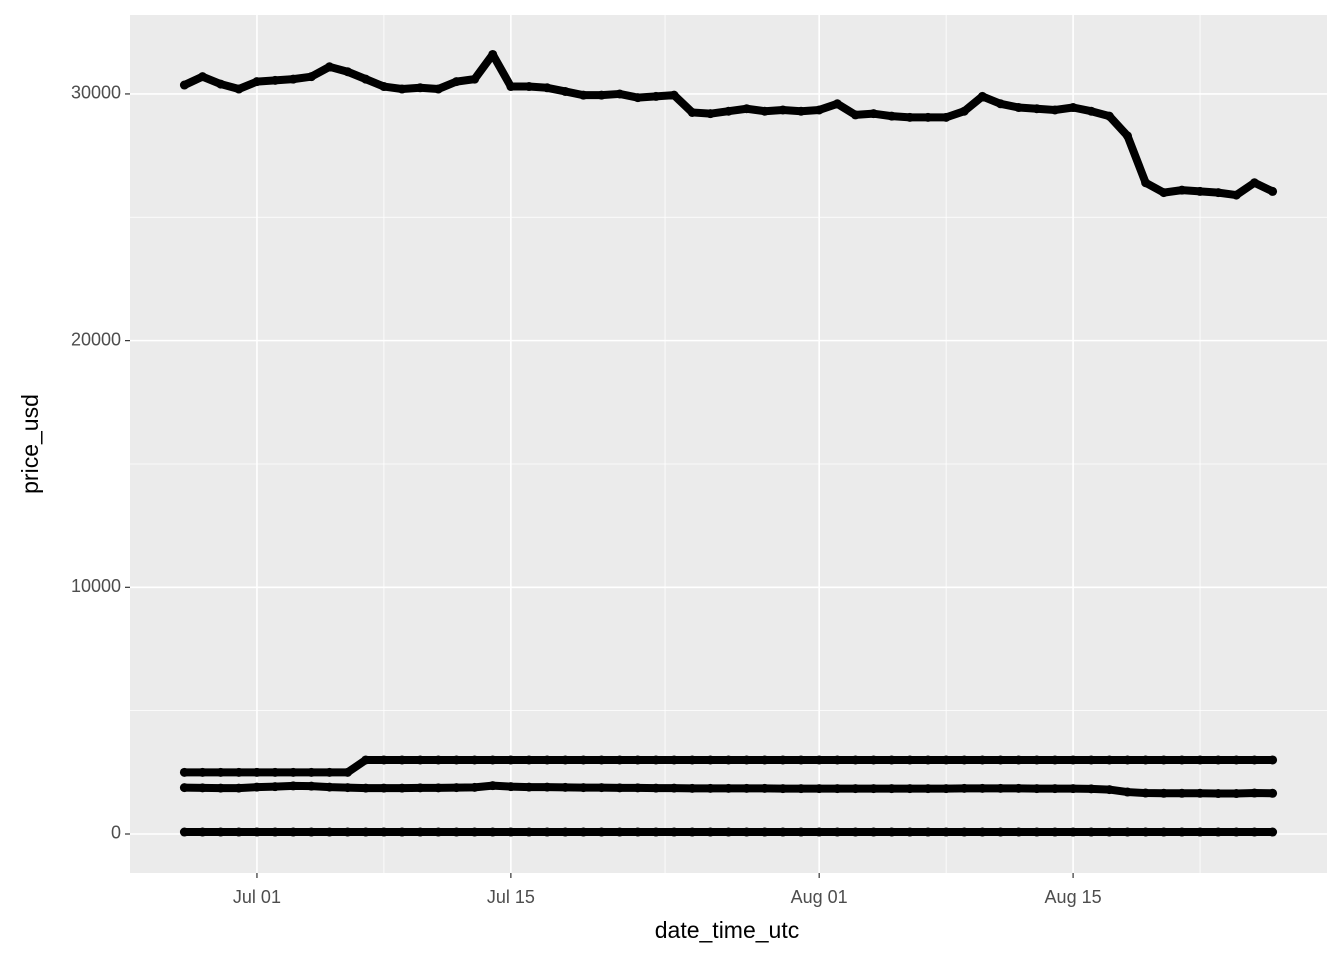 The image size is (1344, 960). What do you see at coordinates (116, 833) in the screenshot?
I see `y-tick-label: 0` at bounding box center [116, 833].